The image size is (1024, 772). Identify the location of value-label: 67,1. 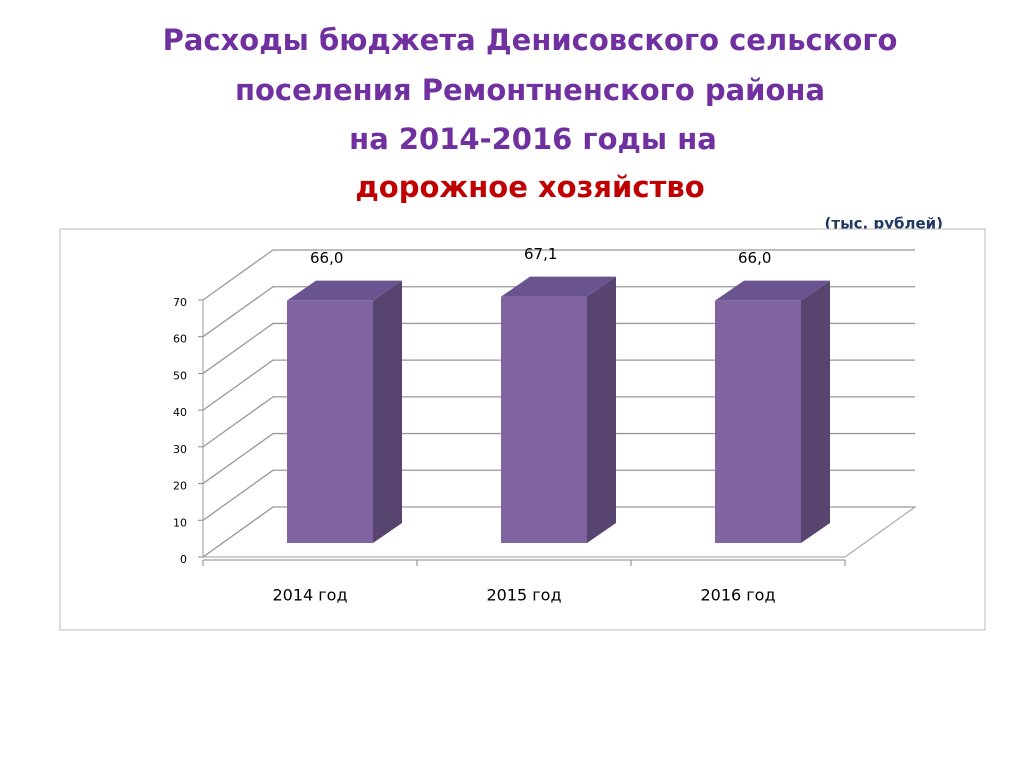
(540, 254).